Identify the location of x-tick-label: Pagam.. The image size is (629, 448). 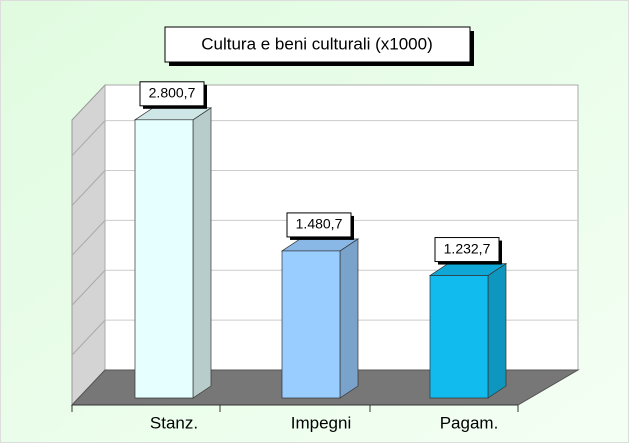
(469, 422).